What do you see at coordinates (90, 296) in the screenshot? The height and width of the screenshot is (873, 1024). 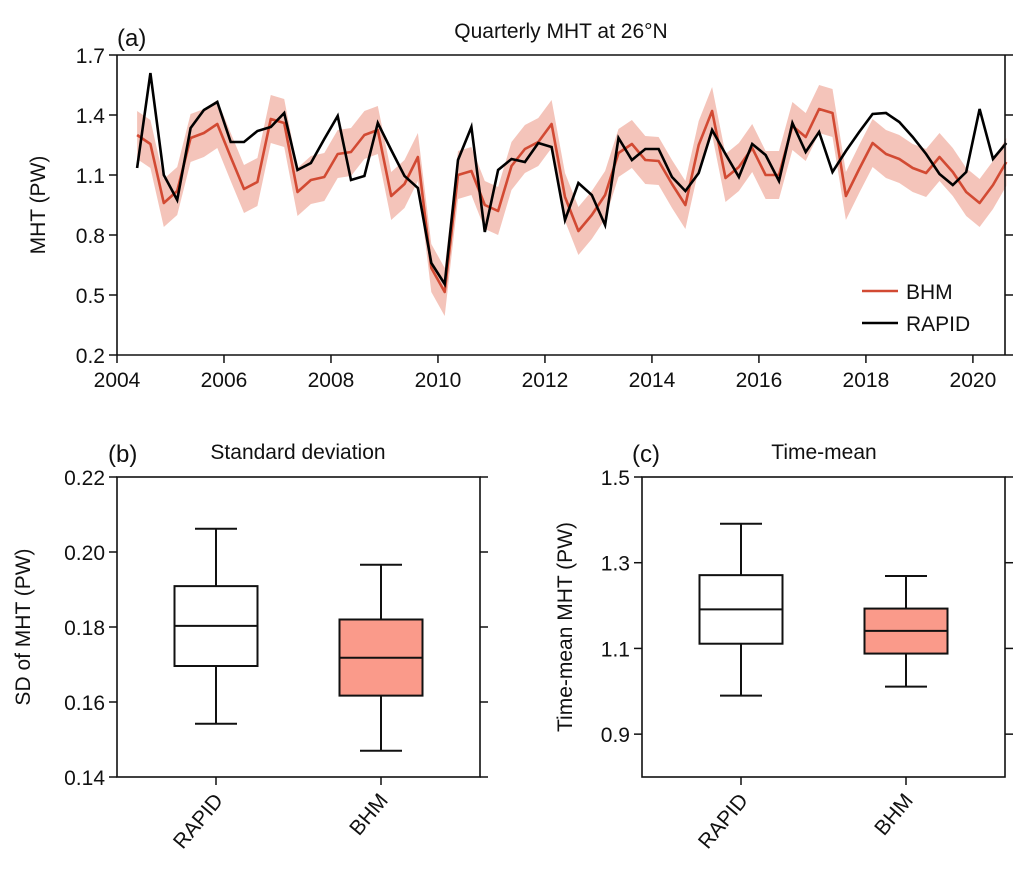 I see `y-tick-label: 0.5` at bounding box center [90, 296].